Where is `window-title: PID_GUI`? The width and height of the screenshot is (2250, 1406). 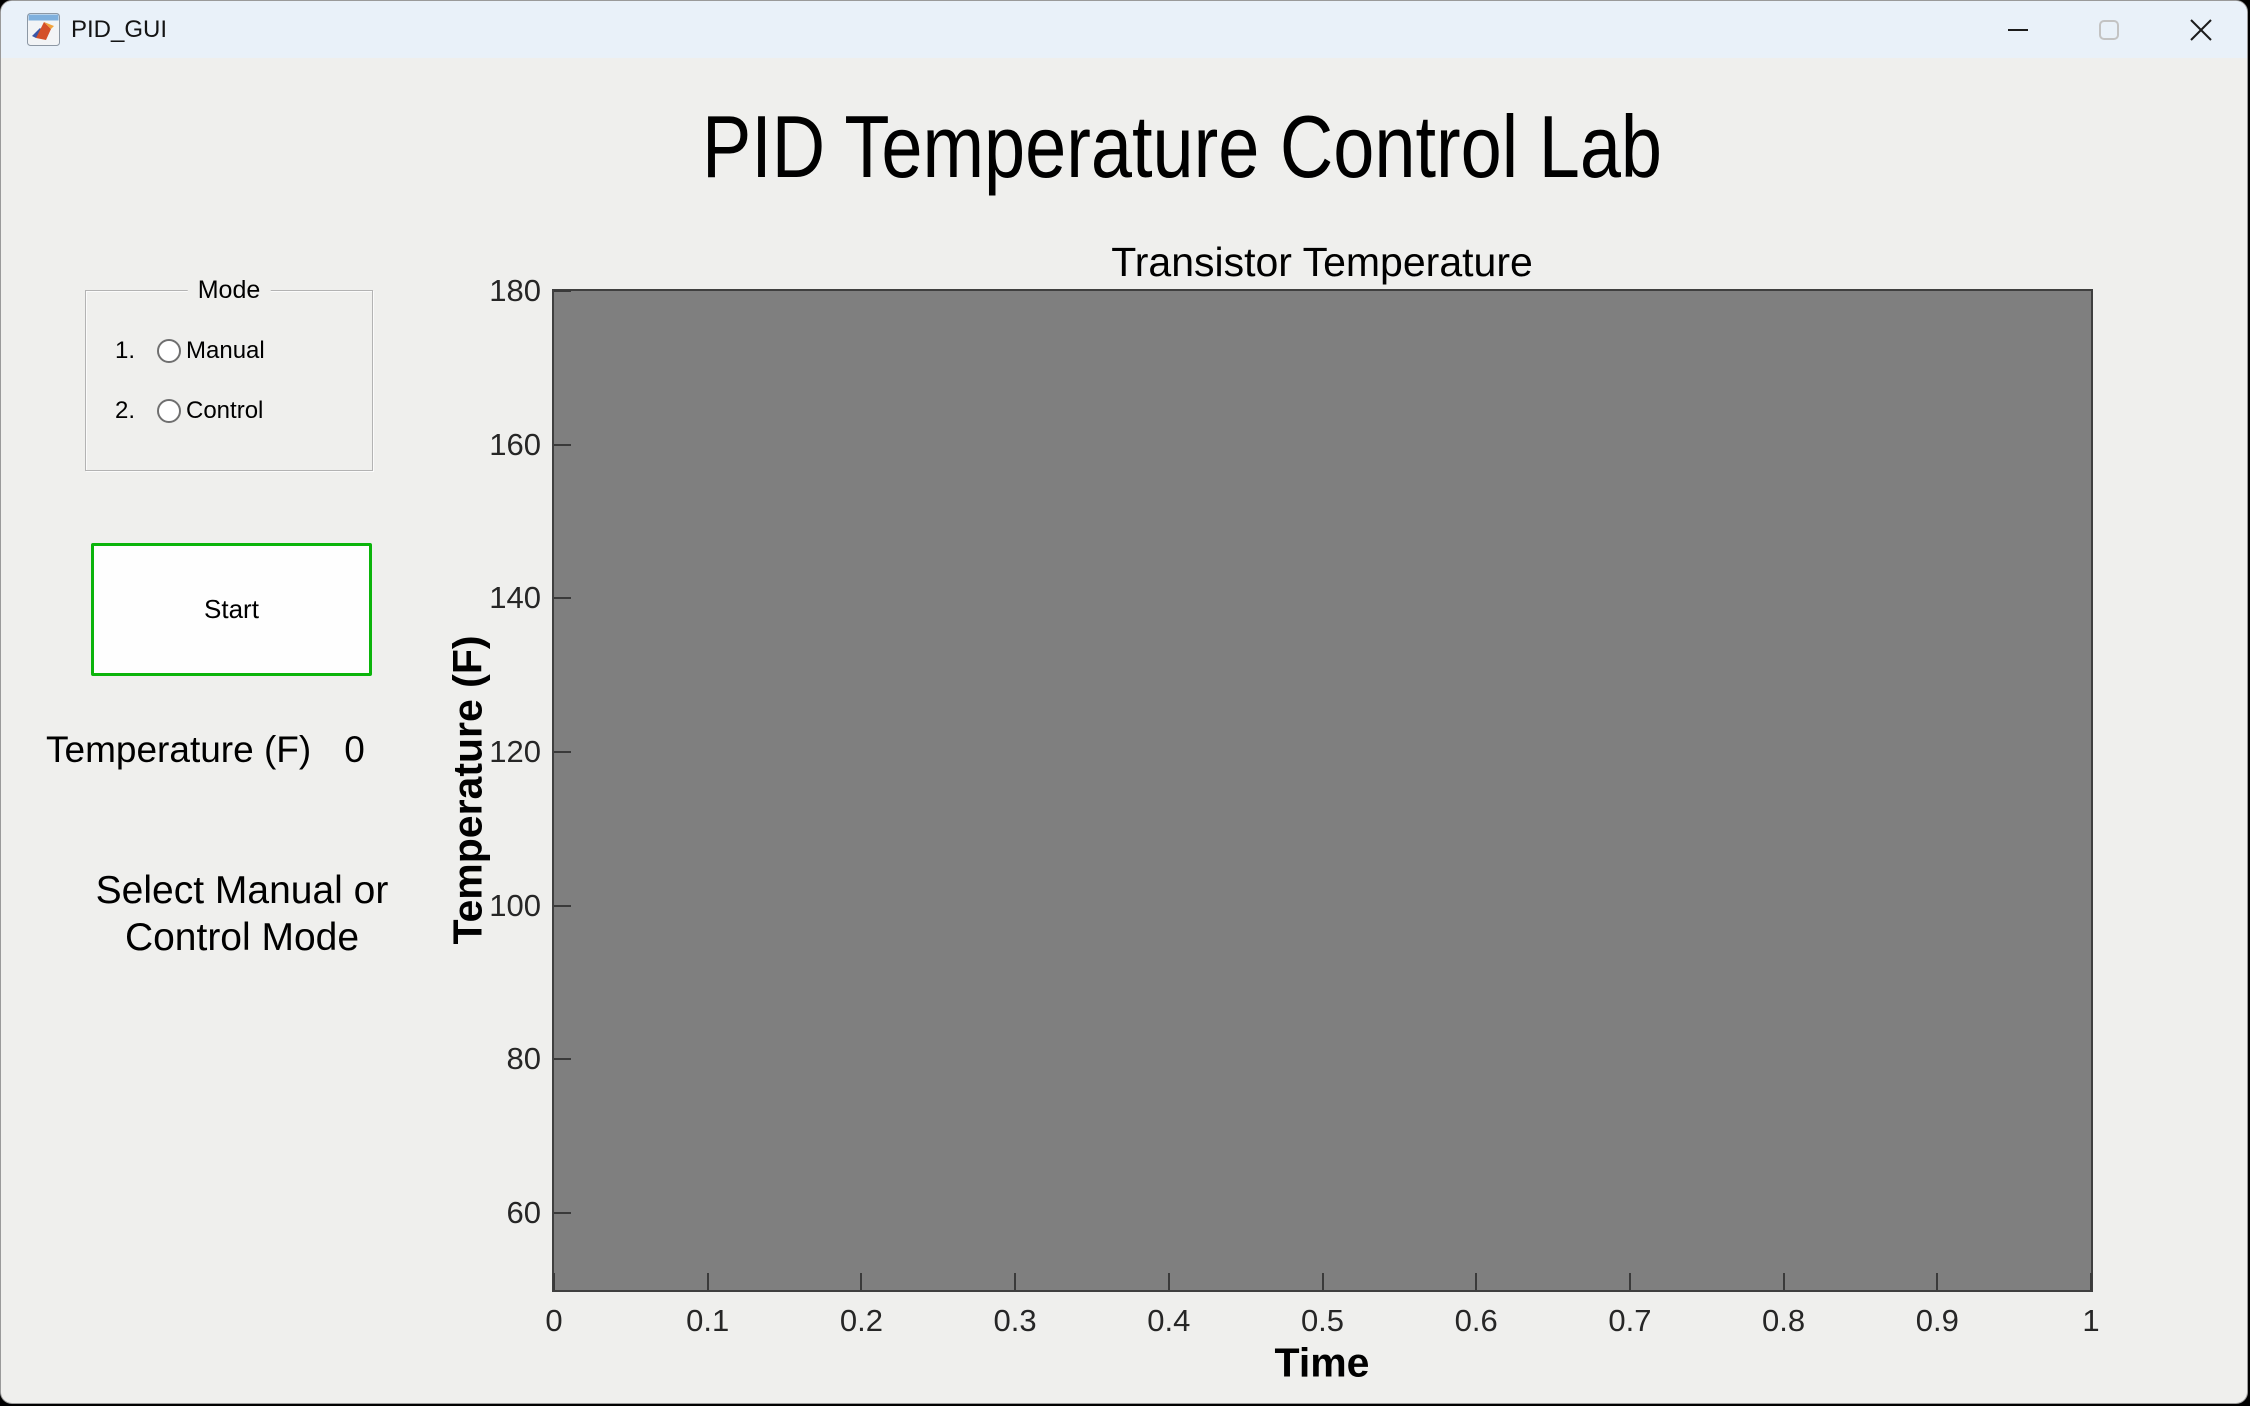
window-title: PID_GUI is located at coordinates (119, 29).